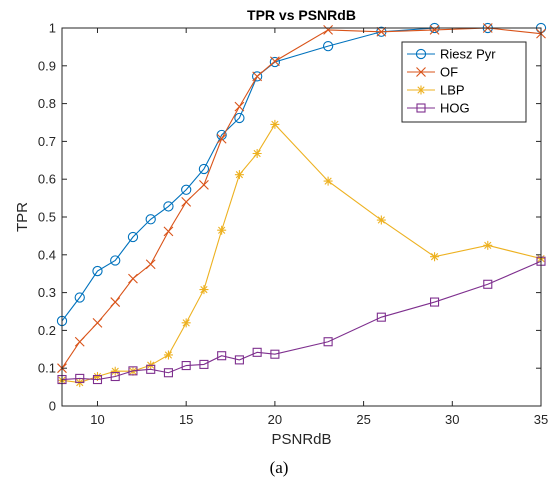 This screenshot has height=492, width=558. I want to click on x-tick-label: 25, so click(363, 419).